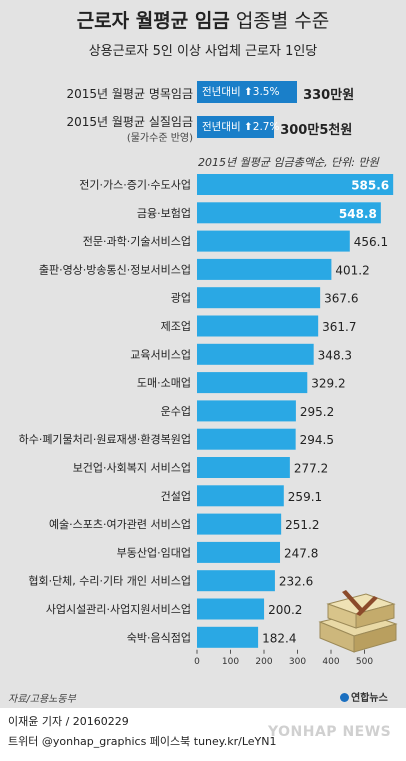  What do you see at coordinates (176, 496) in the screenshot?
I see `category-label-11: 건설업` at bounding box center [176, 496].